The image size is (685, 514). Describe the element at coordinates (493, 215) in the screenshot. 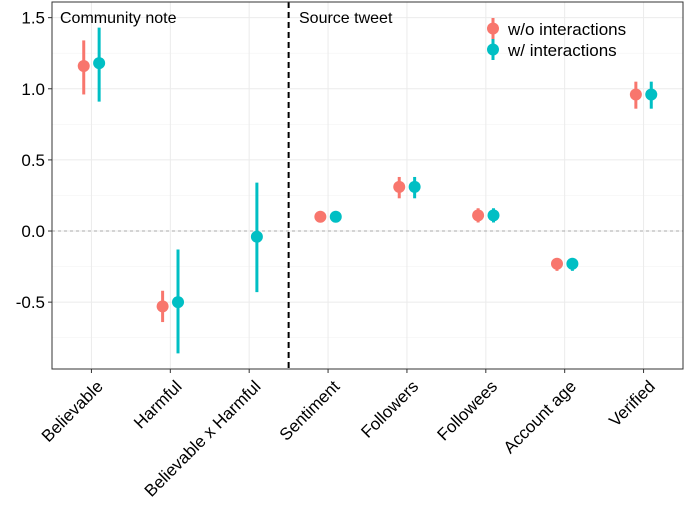

I see `point-w-interactions-followees` at that location.